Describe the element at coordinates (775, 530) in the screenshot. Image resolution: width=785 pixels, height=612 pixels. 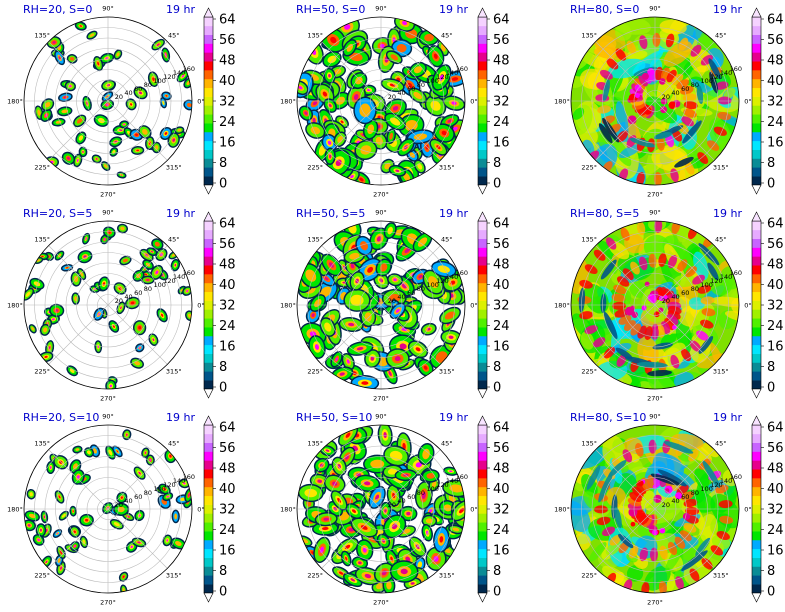
I see `colorbar-tick-label: 24` at that location.